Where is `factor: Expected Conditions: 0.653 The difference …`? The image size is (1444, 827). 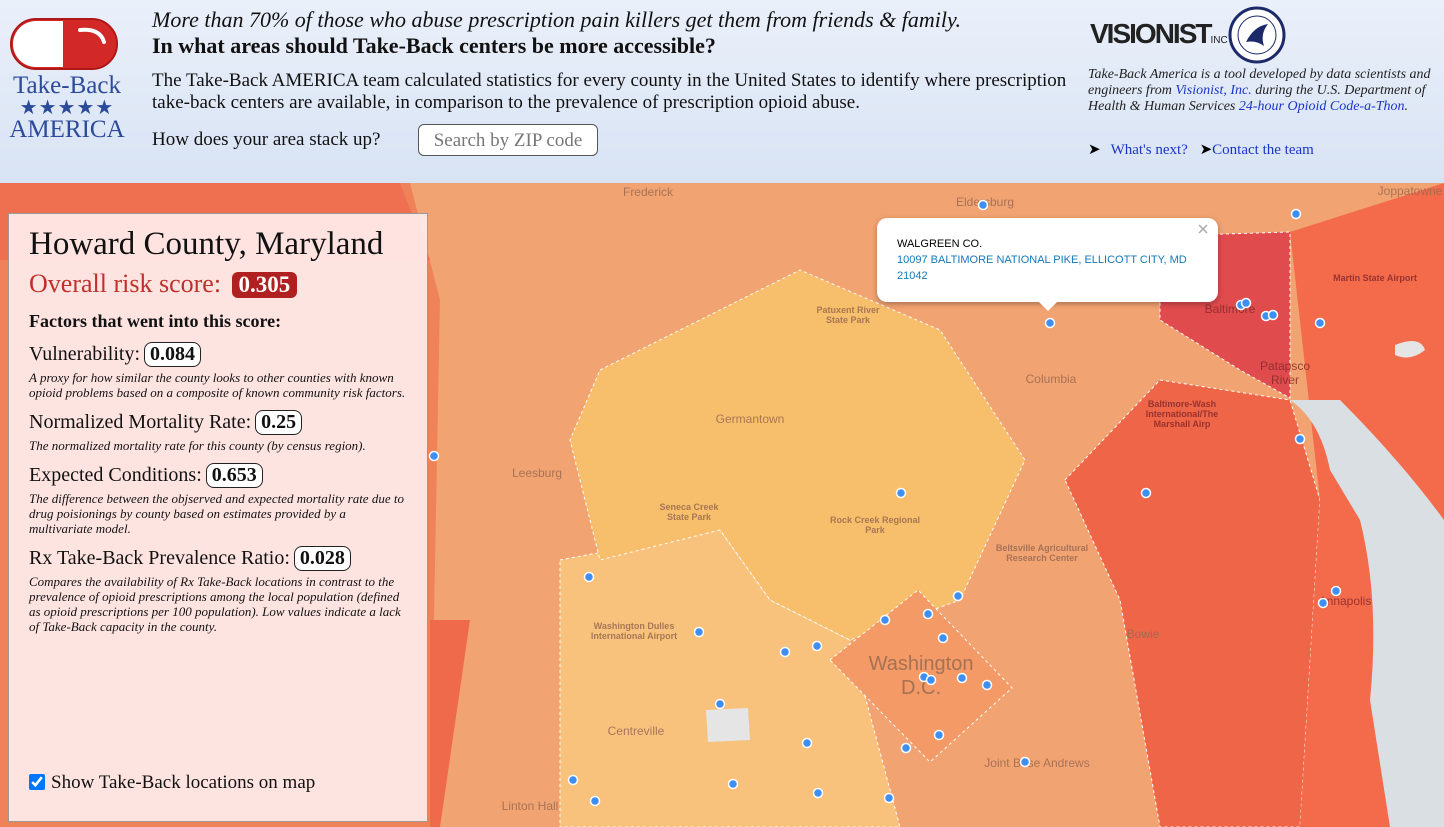
factor: Expected Conditions: 0.653 The difference … is located at coordinates (218, 499).